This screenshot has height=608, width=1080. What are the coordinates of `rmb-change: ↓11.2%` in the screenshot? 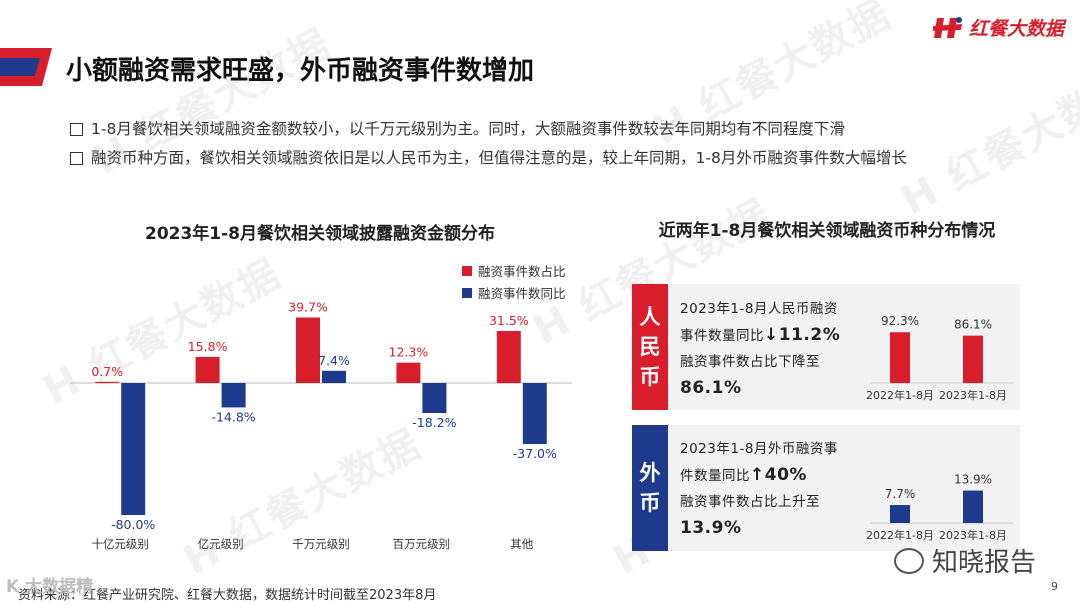 It's located at (802, 335).